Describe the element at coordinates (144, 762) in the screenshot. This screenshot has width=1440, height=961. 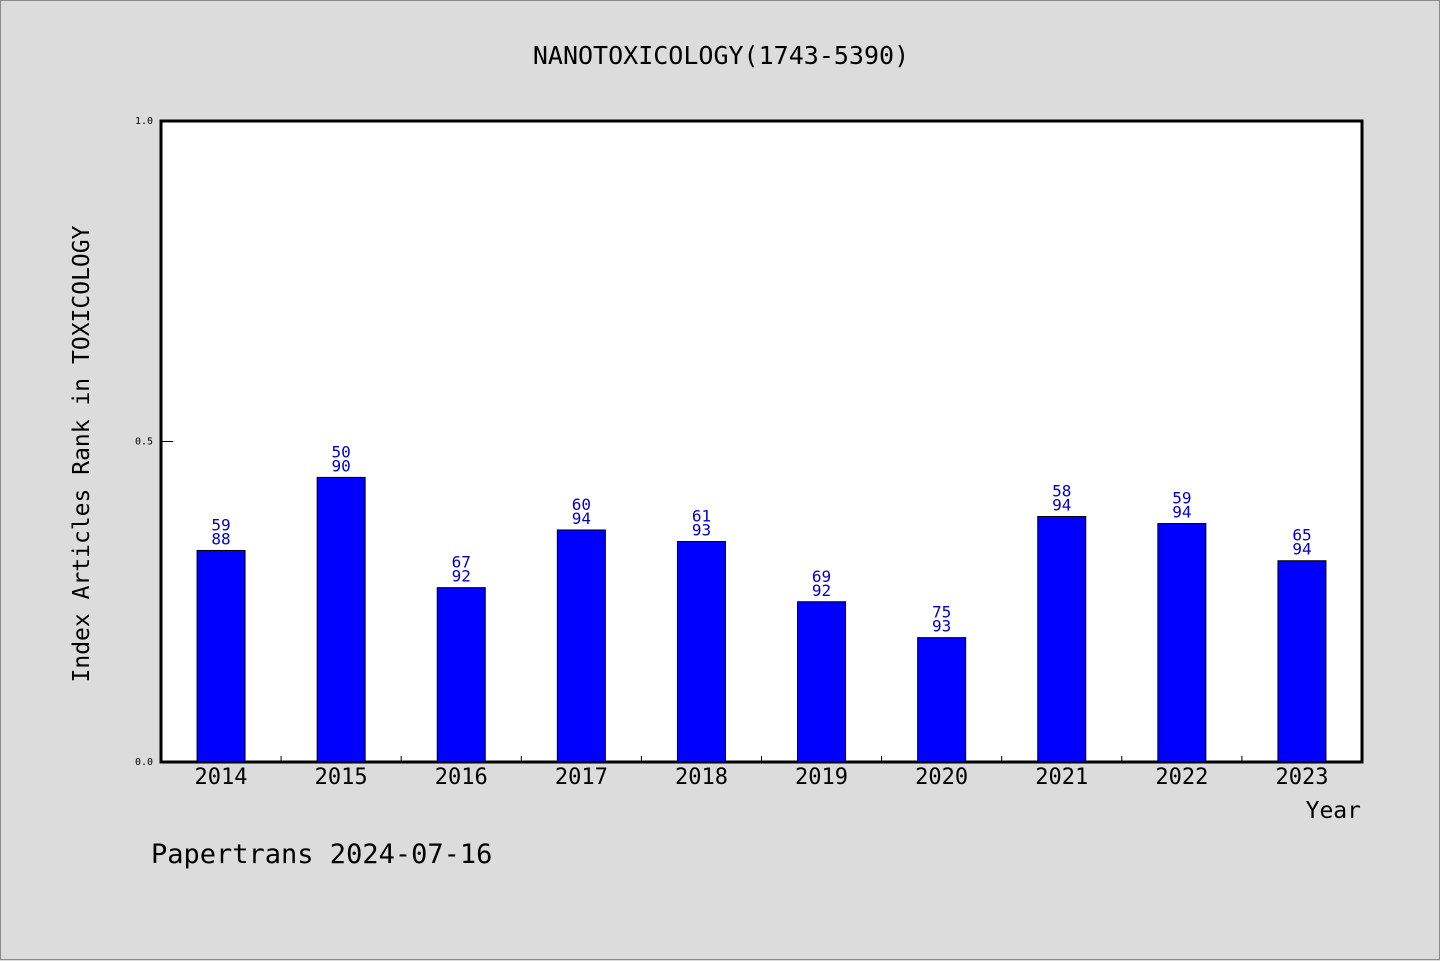
I see `y-tick-label: 0.0` at that location.